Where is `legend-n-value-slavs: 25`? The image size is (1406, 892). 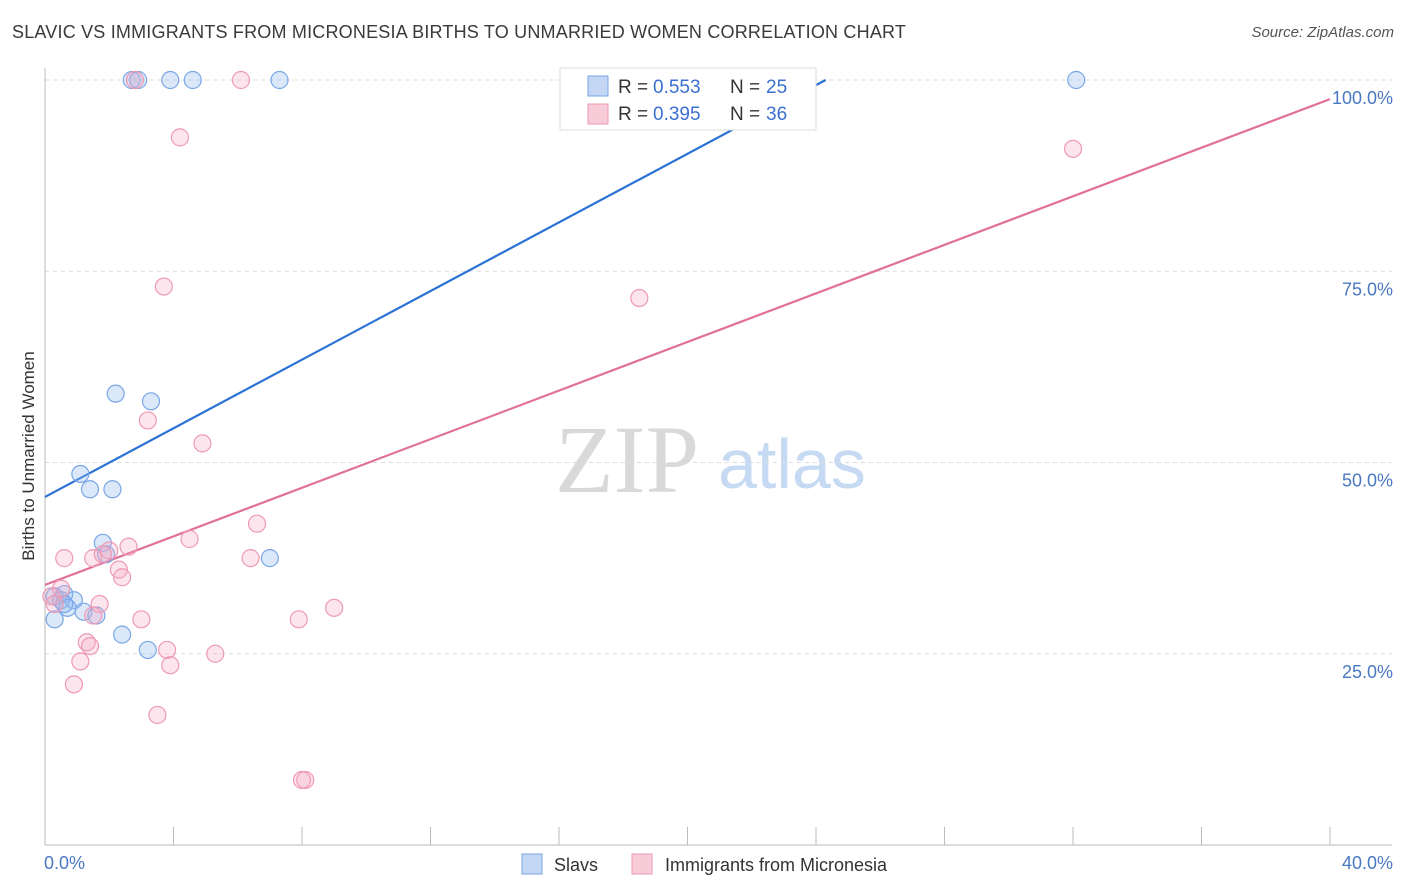 legend-n-value-slavs: 25 is located at coordinates (776, 87).